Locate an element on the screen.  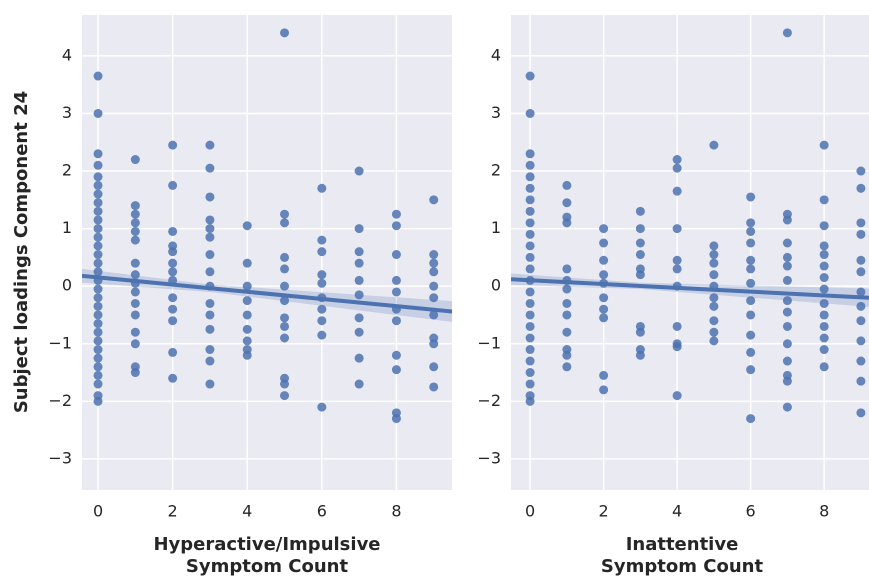
x-tick-label: 2 is located at coordinates (173, 511).